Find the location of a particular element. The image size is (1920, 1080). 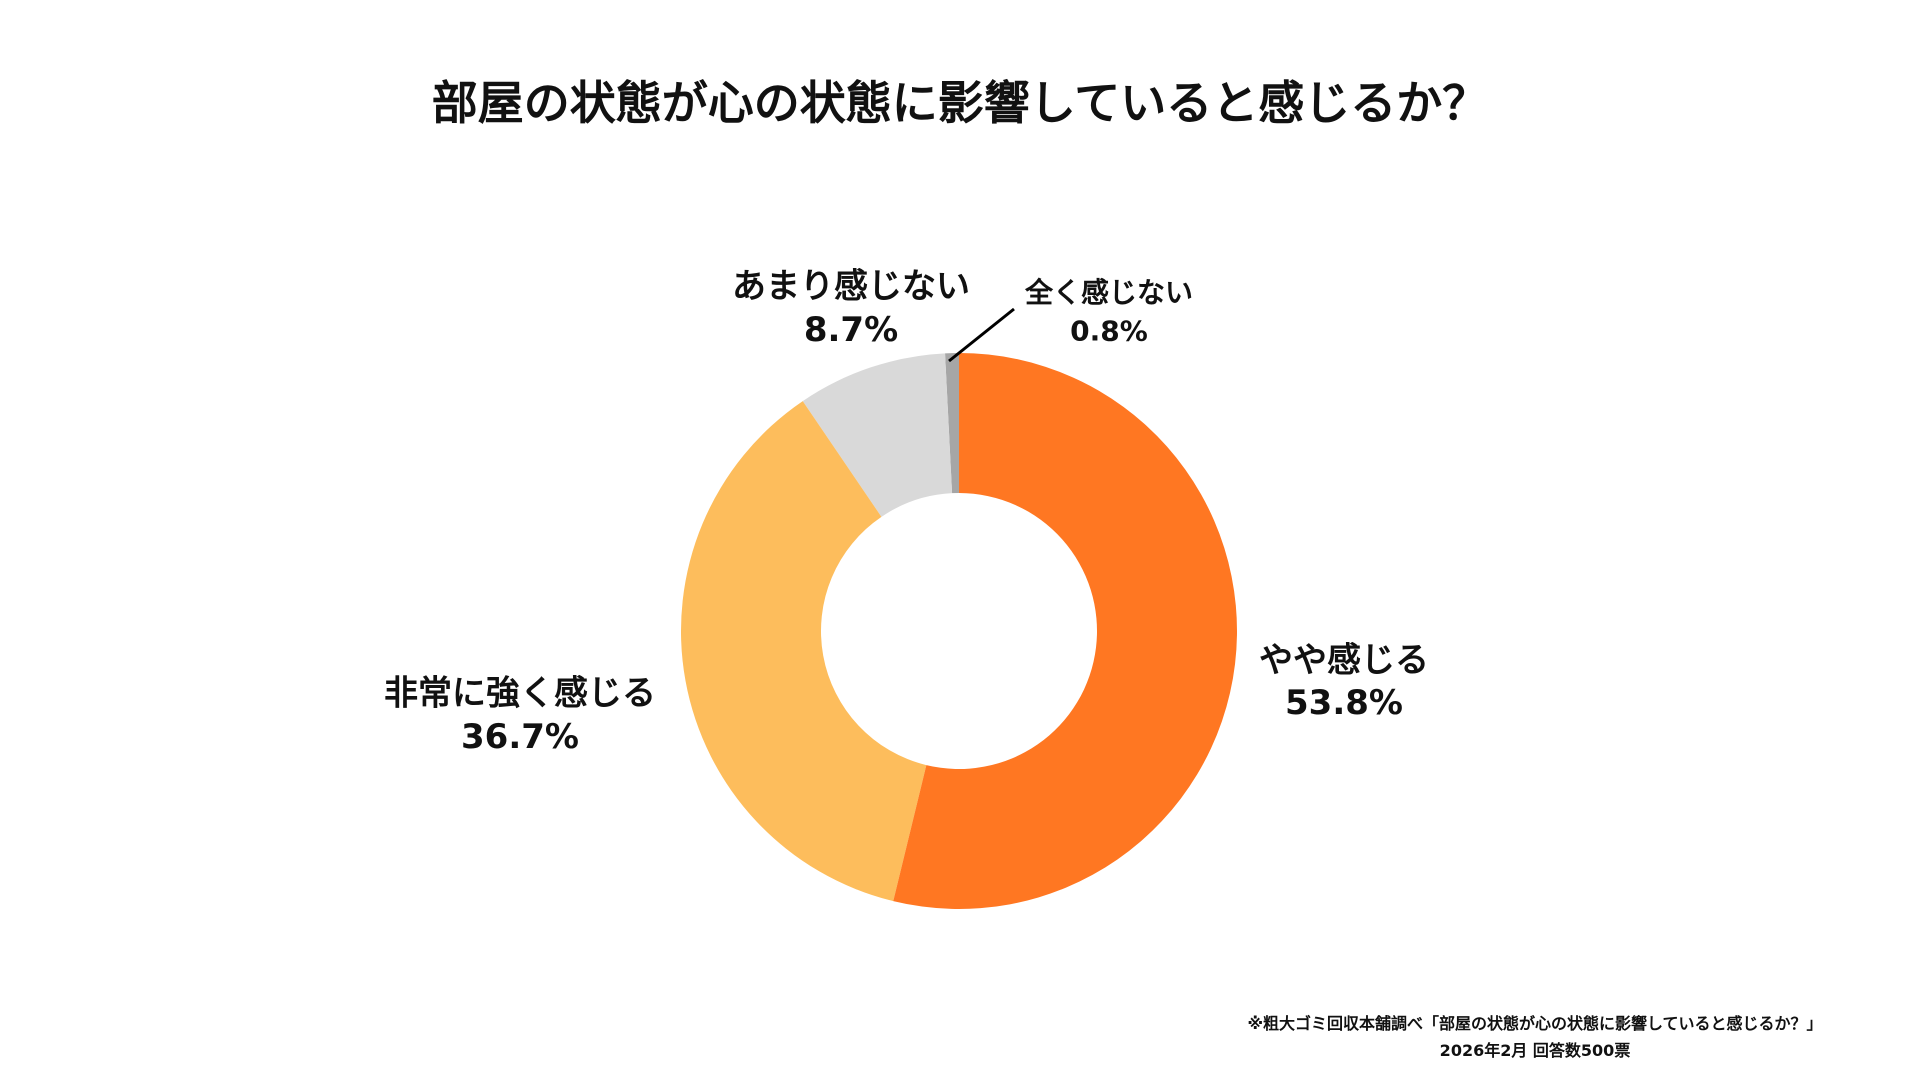

slice-label-2: あまり感じない is located at coordinates (851, 286).